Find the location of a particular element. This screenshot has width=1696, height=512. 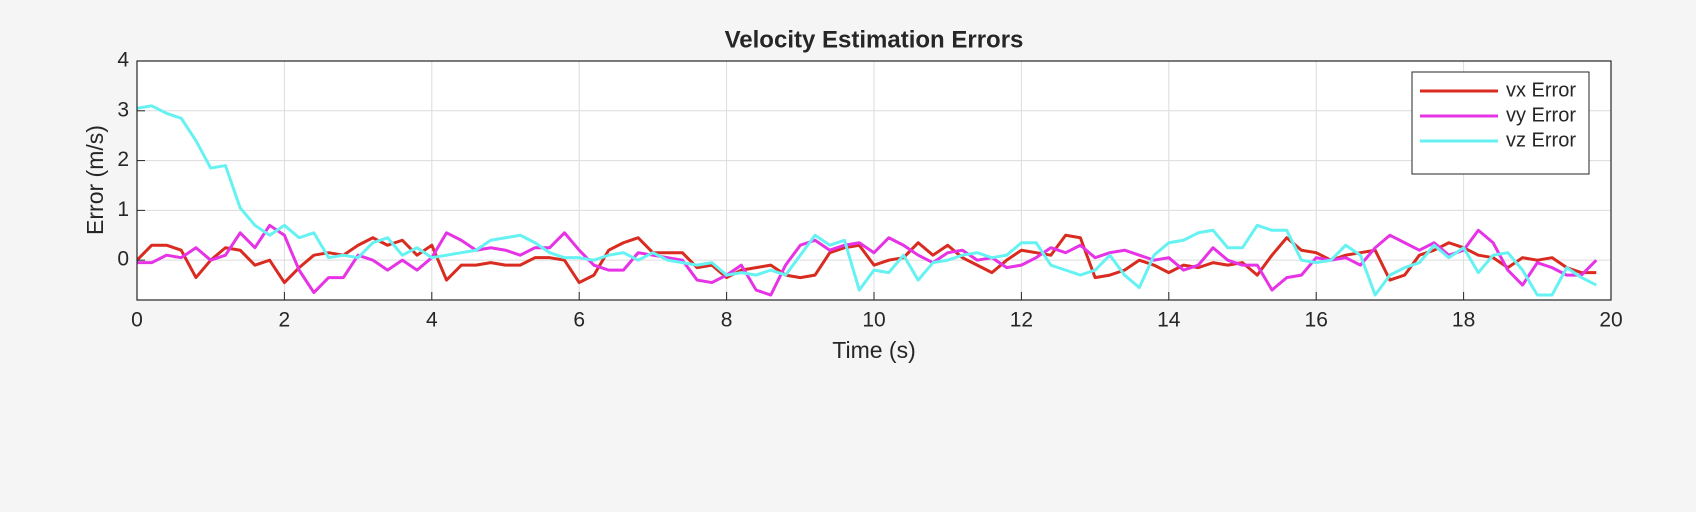

y-tick-label: 0 is located at coordinates (123, 259).